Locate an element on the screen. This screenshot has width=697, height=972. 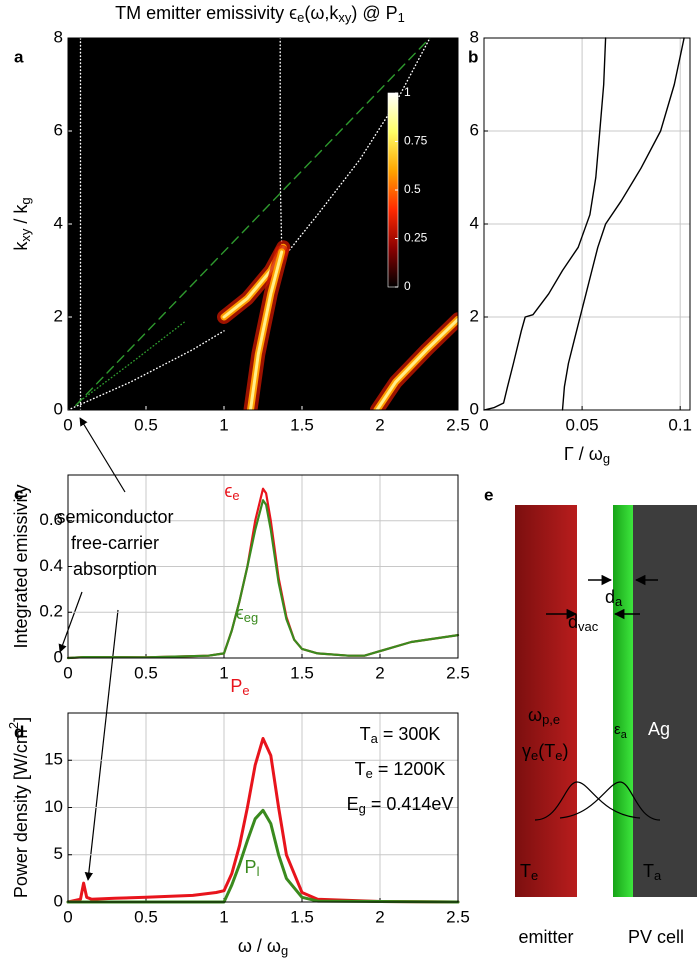
text-part: γ is located at coordinates (526, 751).